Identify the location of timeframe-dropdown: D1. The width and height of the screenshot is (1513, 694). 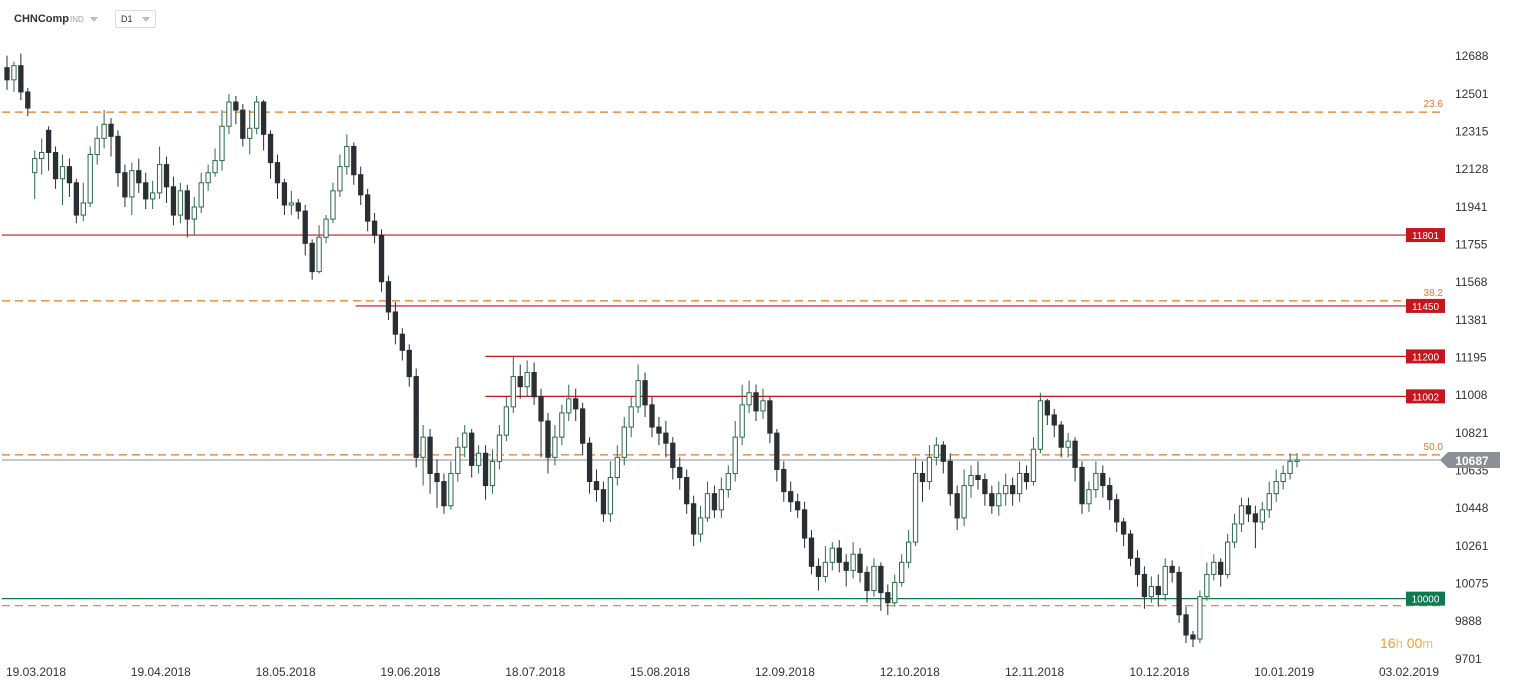
(135, 19).